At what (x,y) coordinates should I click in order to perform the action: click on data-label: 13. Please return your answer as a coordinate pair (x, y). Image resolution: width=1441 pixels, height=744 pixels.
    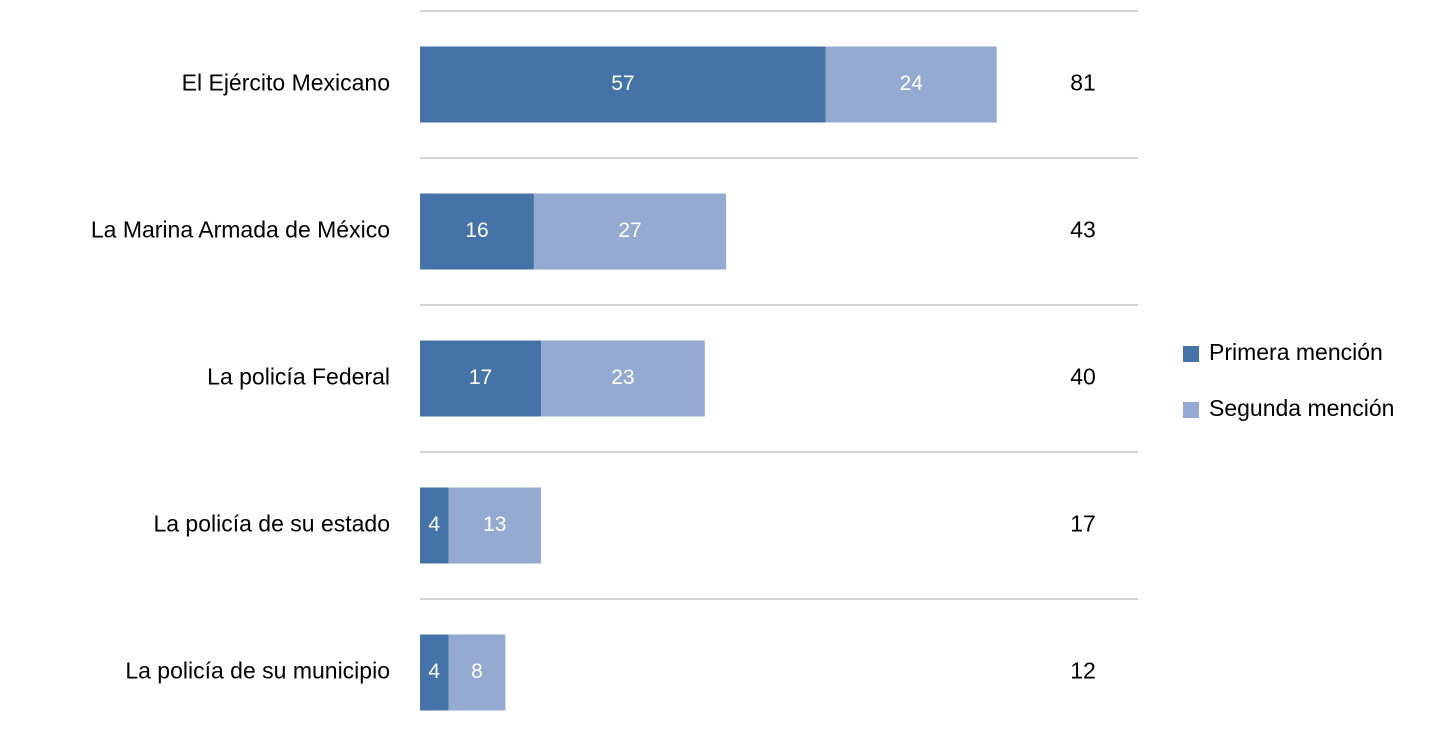
    Looking at the image, I should click on (494, 524).